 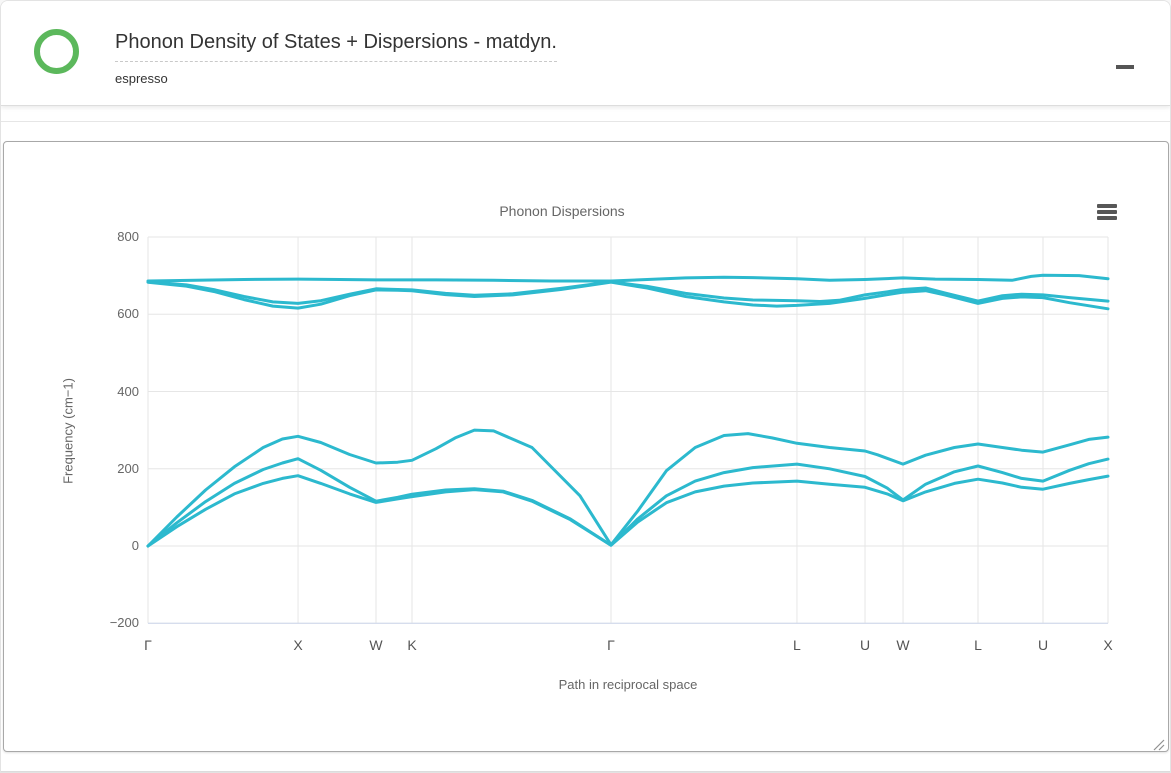 I want to click on minimize-icon, so click(x=1125, y=67).